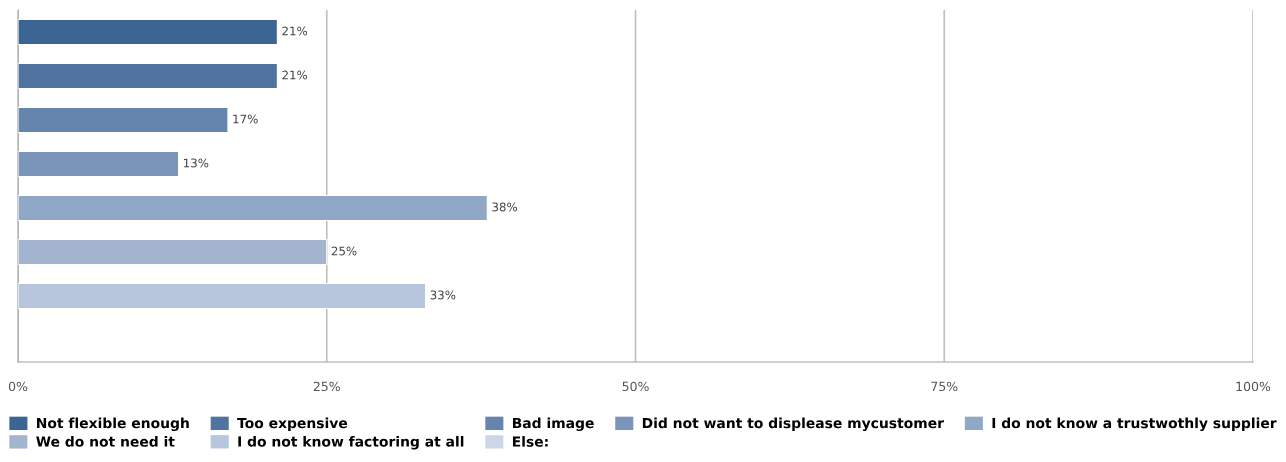 The height and width of the screenshot is (462, 1286). What do you see at coordinates (113, 424) in the screenshot?
I see `legend-label: Not flexible enough` at bounding box center [113, 424].